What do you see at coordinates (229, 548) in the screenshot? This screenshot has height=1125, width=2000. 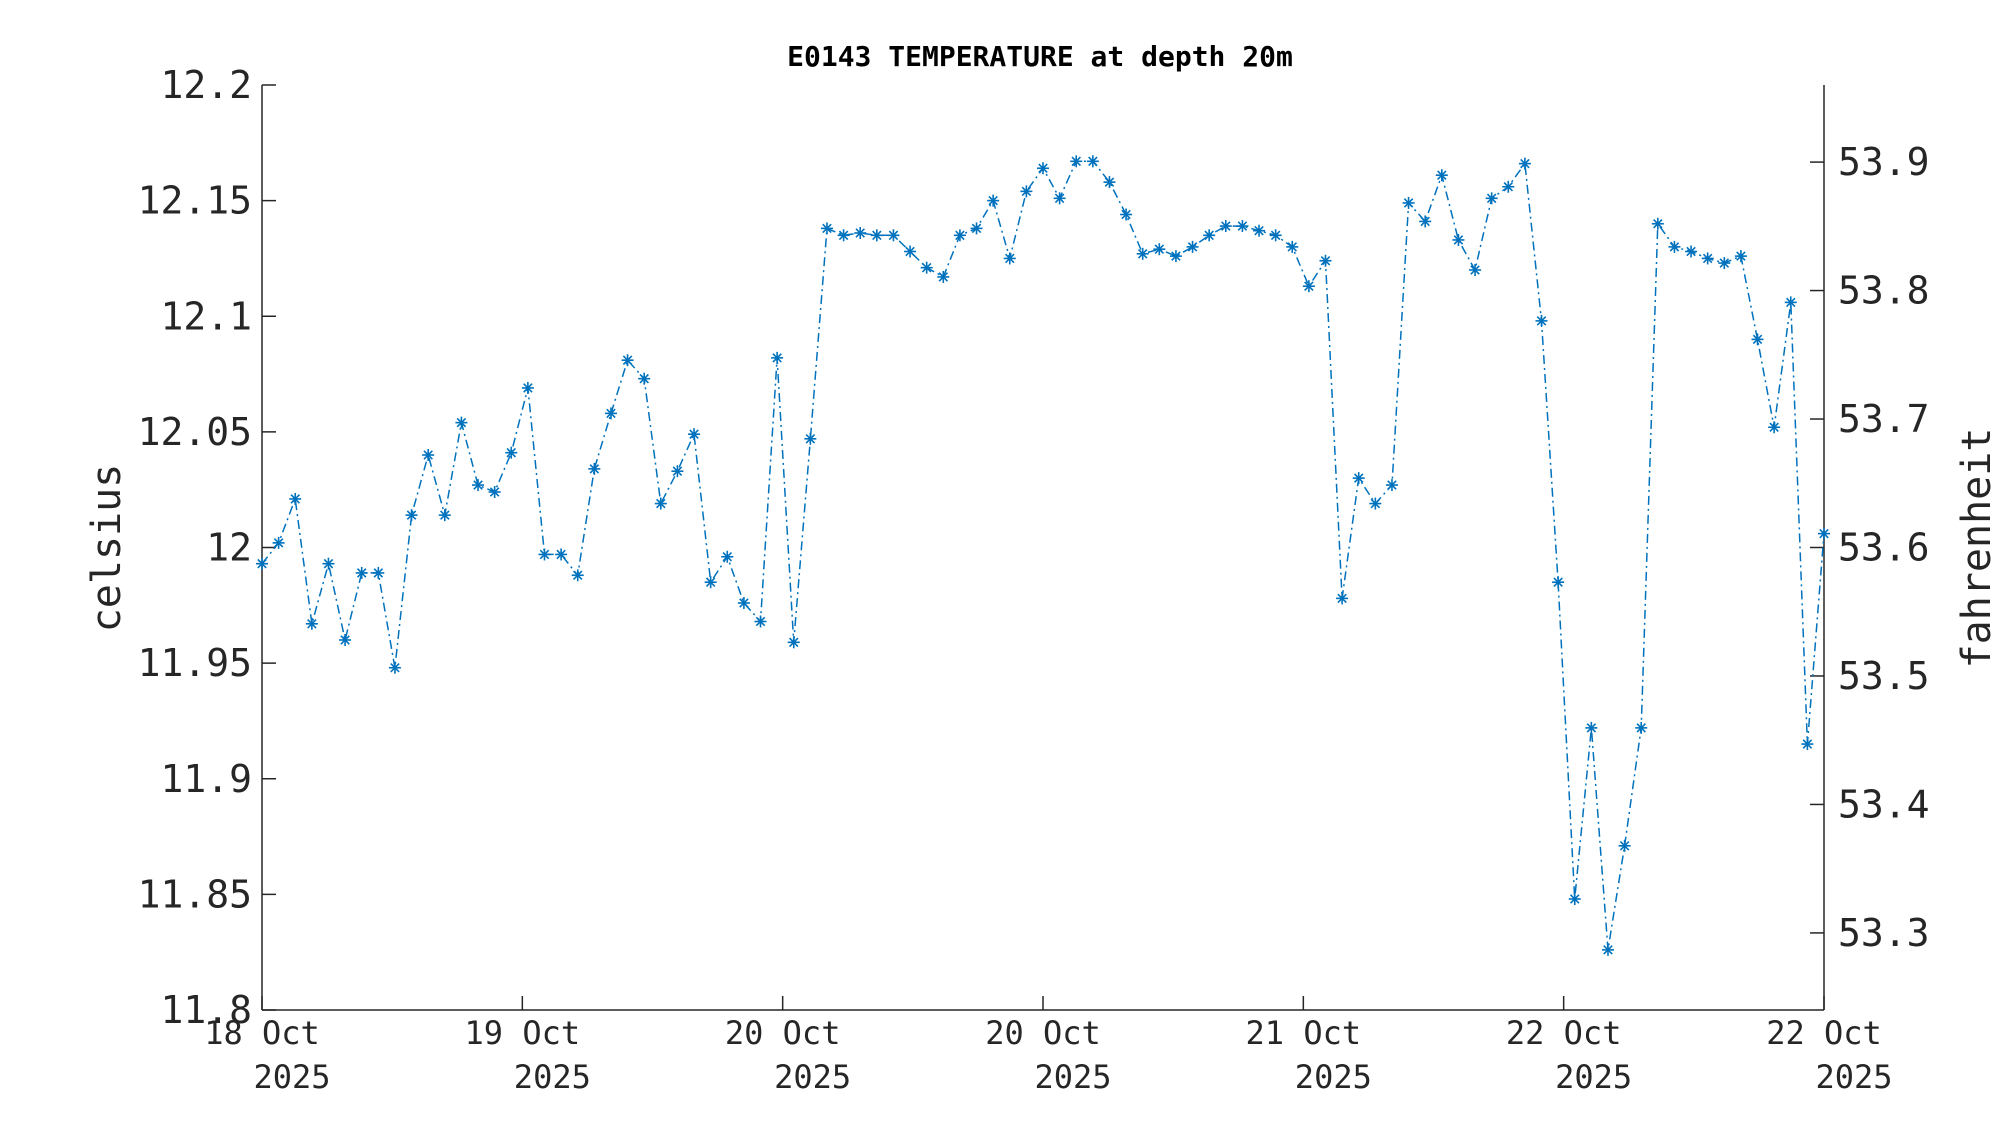 I see `y-tick-label-left: 12` at bounding box center [229, 548].